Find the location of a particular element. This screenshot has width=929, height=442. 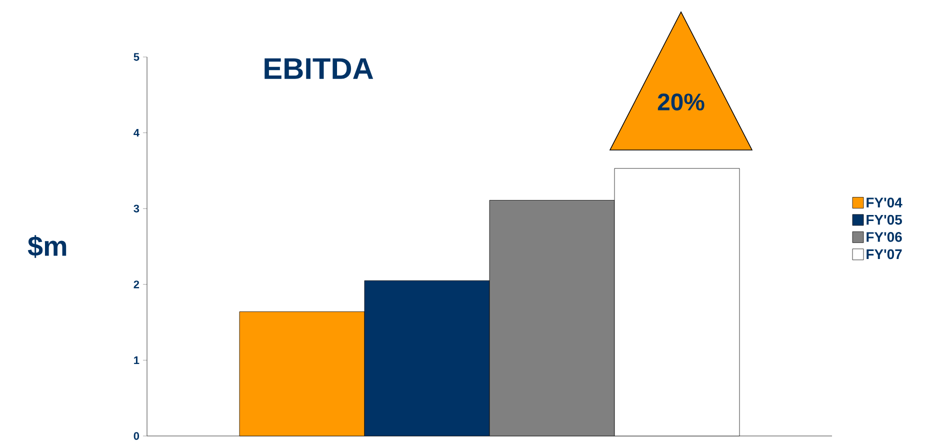

chart-title: EBITDA is located at coordinates (319, 68).